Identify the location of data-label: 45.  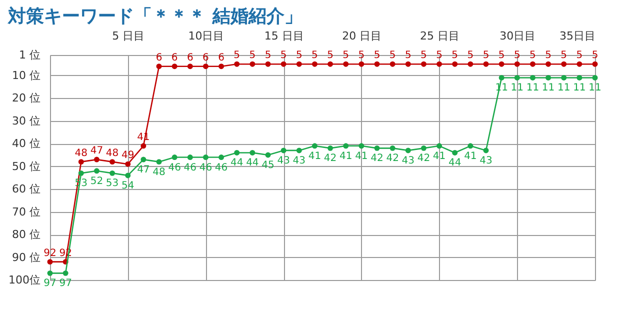
(268, 165).